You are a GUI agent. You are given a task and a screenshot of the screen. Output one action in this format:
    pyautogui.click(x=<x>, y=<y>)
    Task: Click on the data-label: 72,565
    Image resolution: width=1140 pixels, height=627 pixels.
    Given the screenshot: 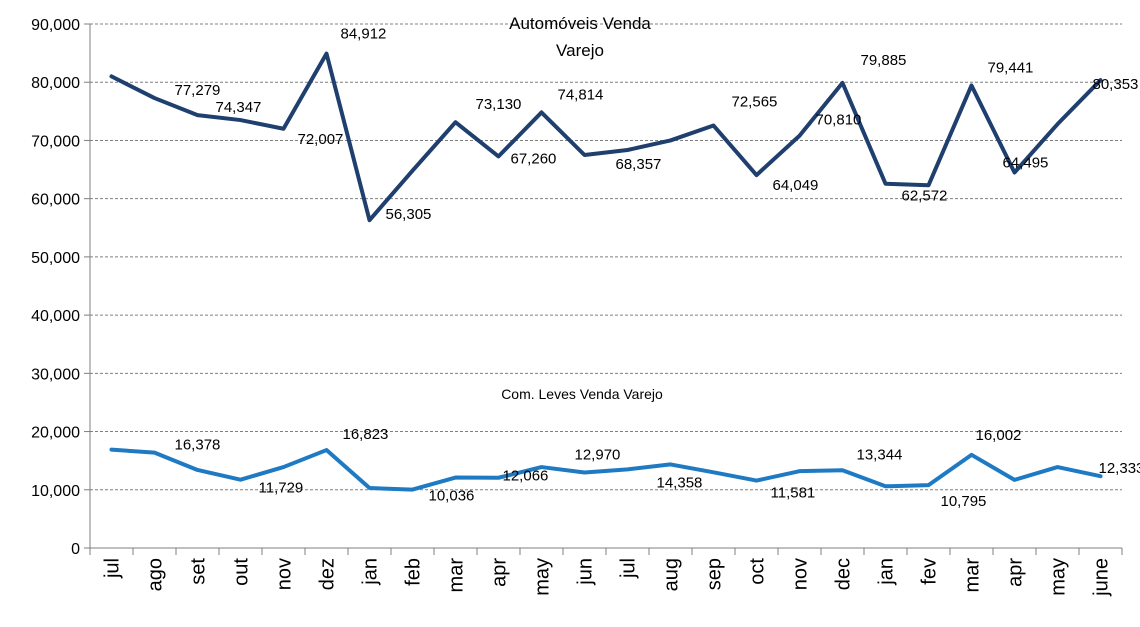 What is the action you would take?
    pyautogui.click(x=755, y=102)
    